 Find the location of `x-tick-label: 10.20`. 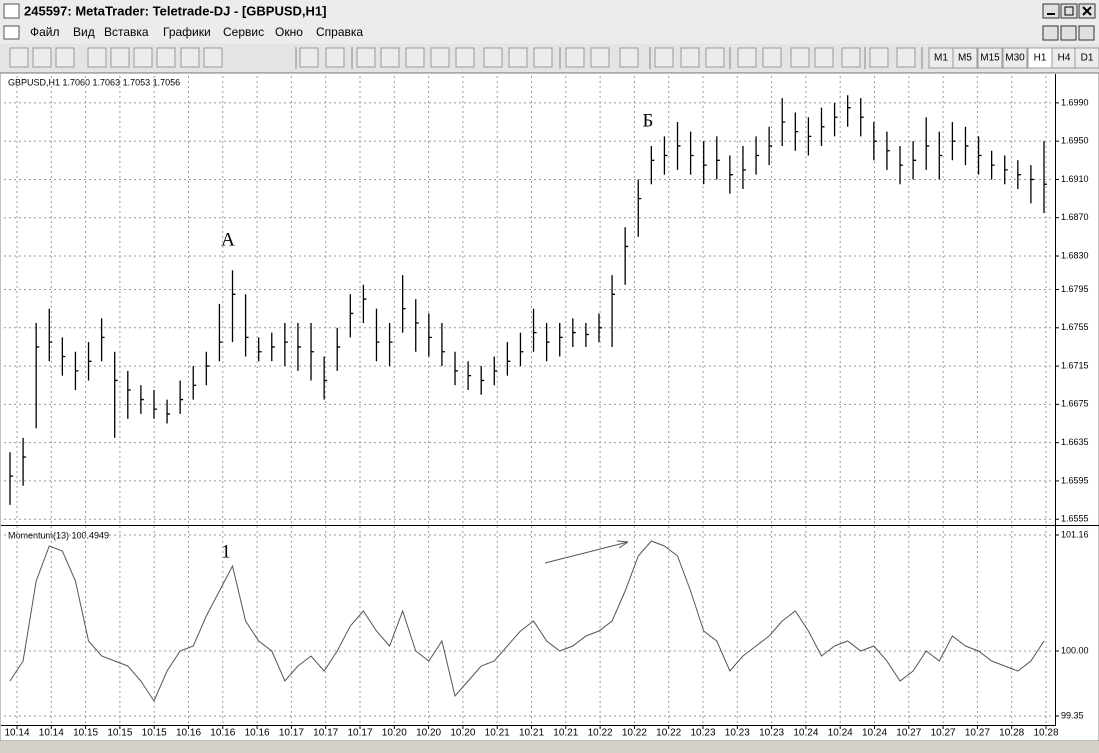

x-tick-label: 10.20 is located at coordinates (428, 733).